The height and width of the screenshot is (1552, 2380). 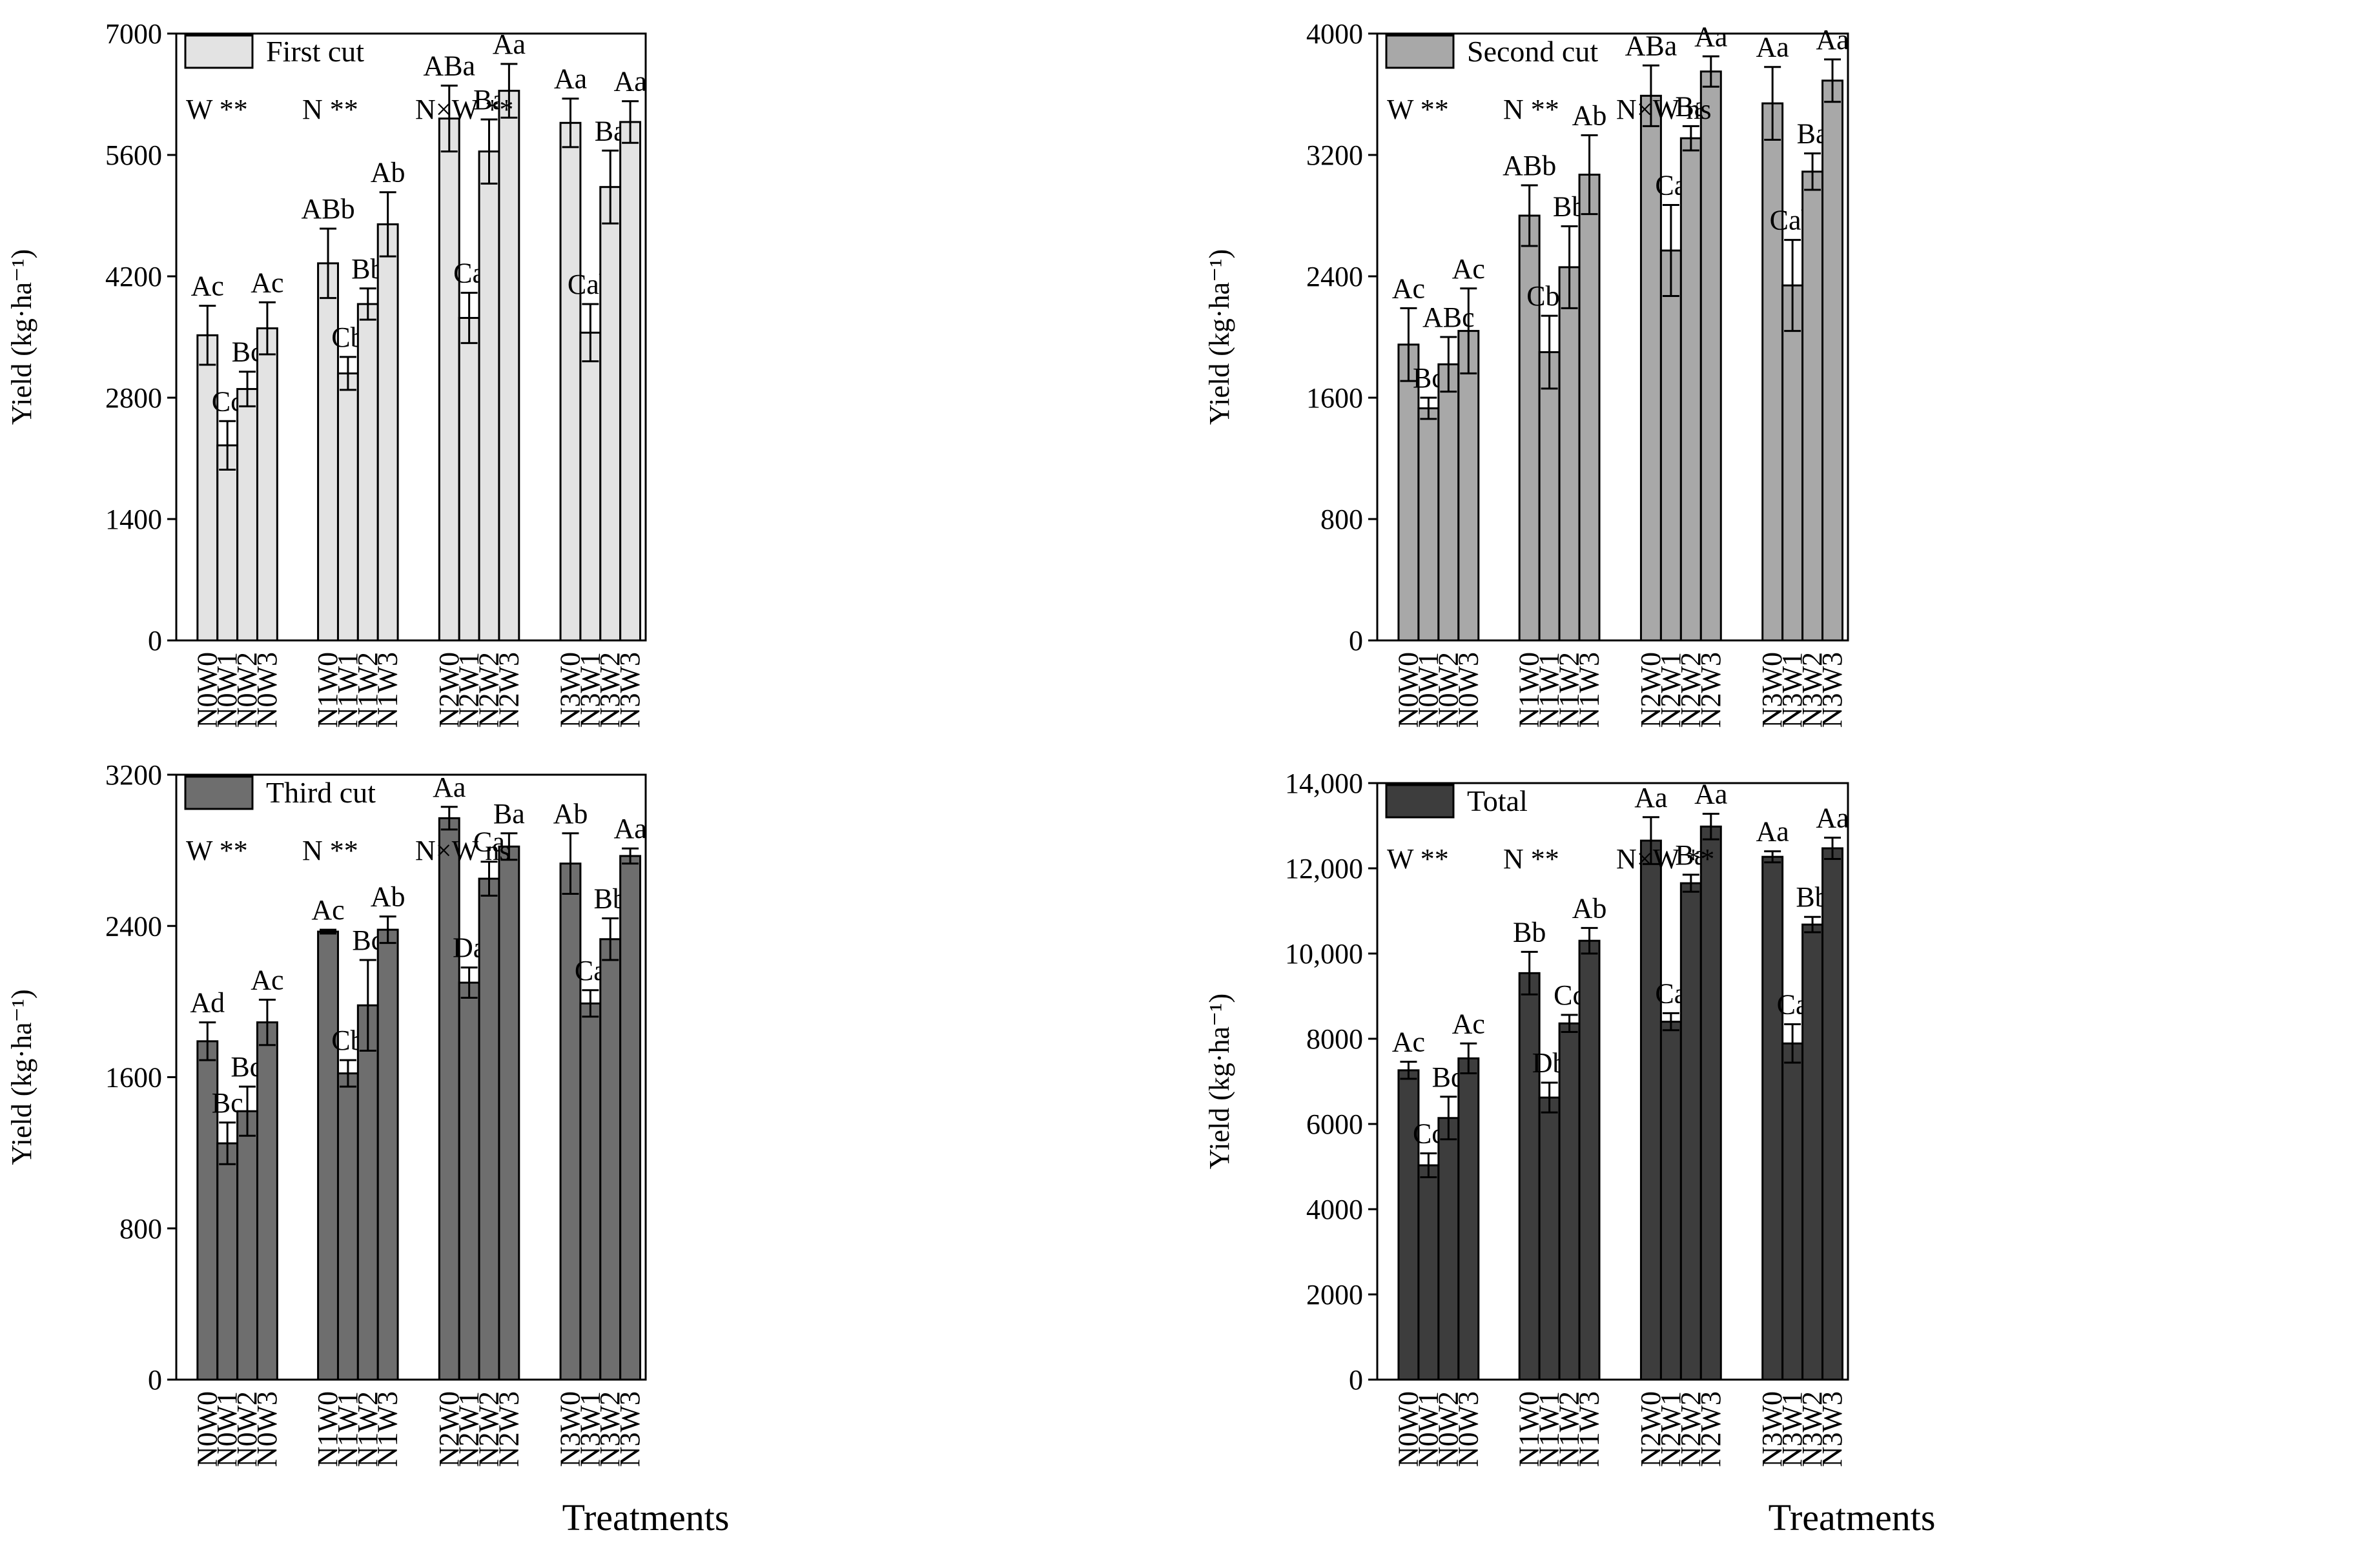 I want to click on total-plot-frame, so click(x=1612, y=1081).